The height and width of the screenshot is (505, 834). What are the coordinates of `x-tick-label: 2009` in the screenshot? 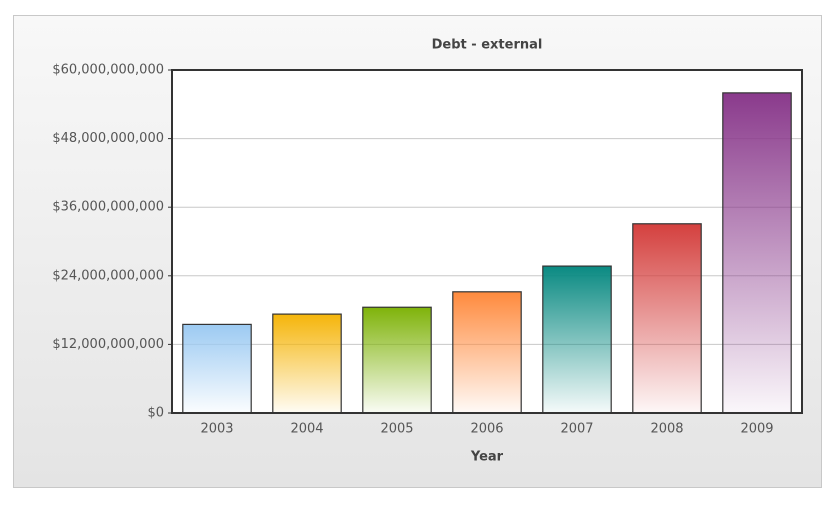 It's located at (756, 429).